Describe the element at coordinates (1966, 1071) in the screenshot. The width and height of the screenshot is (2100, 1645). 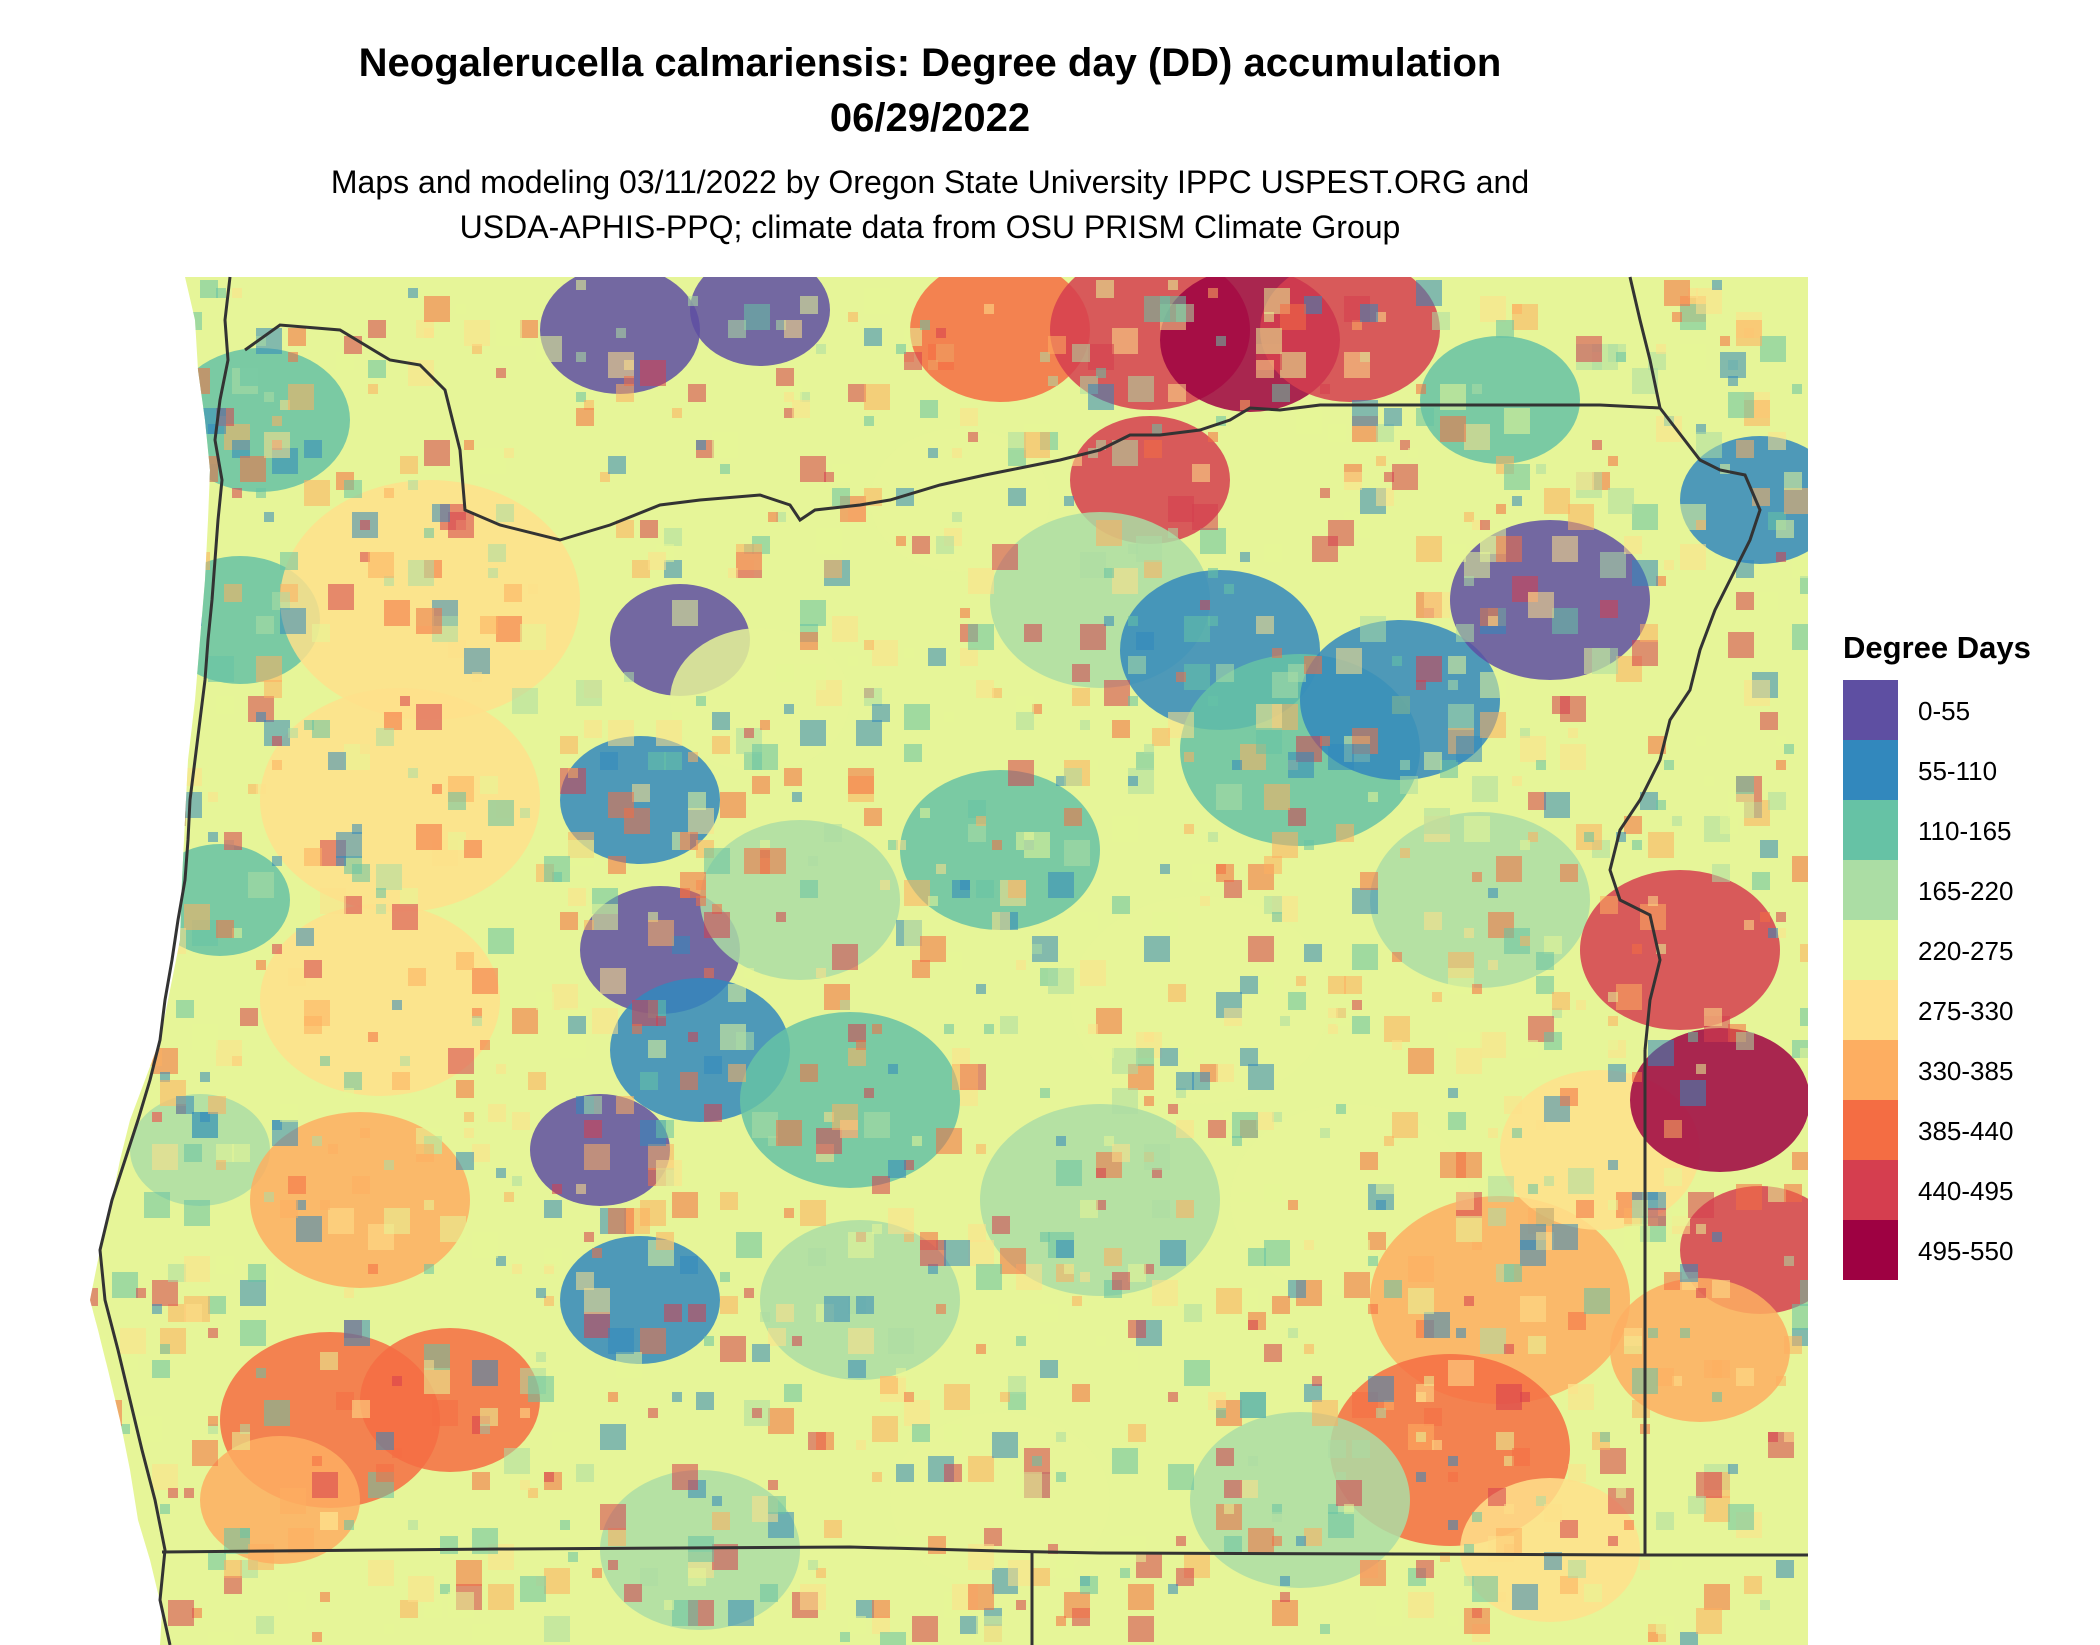
I see `legend-label: 330-385` at that location.